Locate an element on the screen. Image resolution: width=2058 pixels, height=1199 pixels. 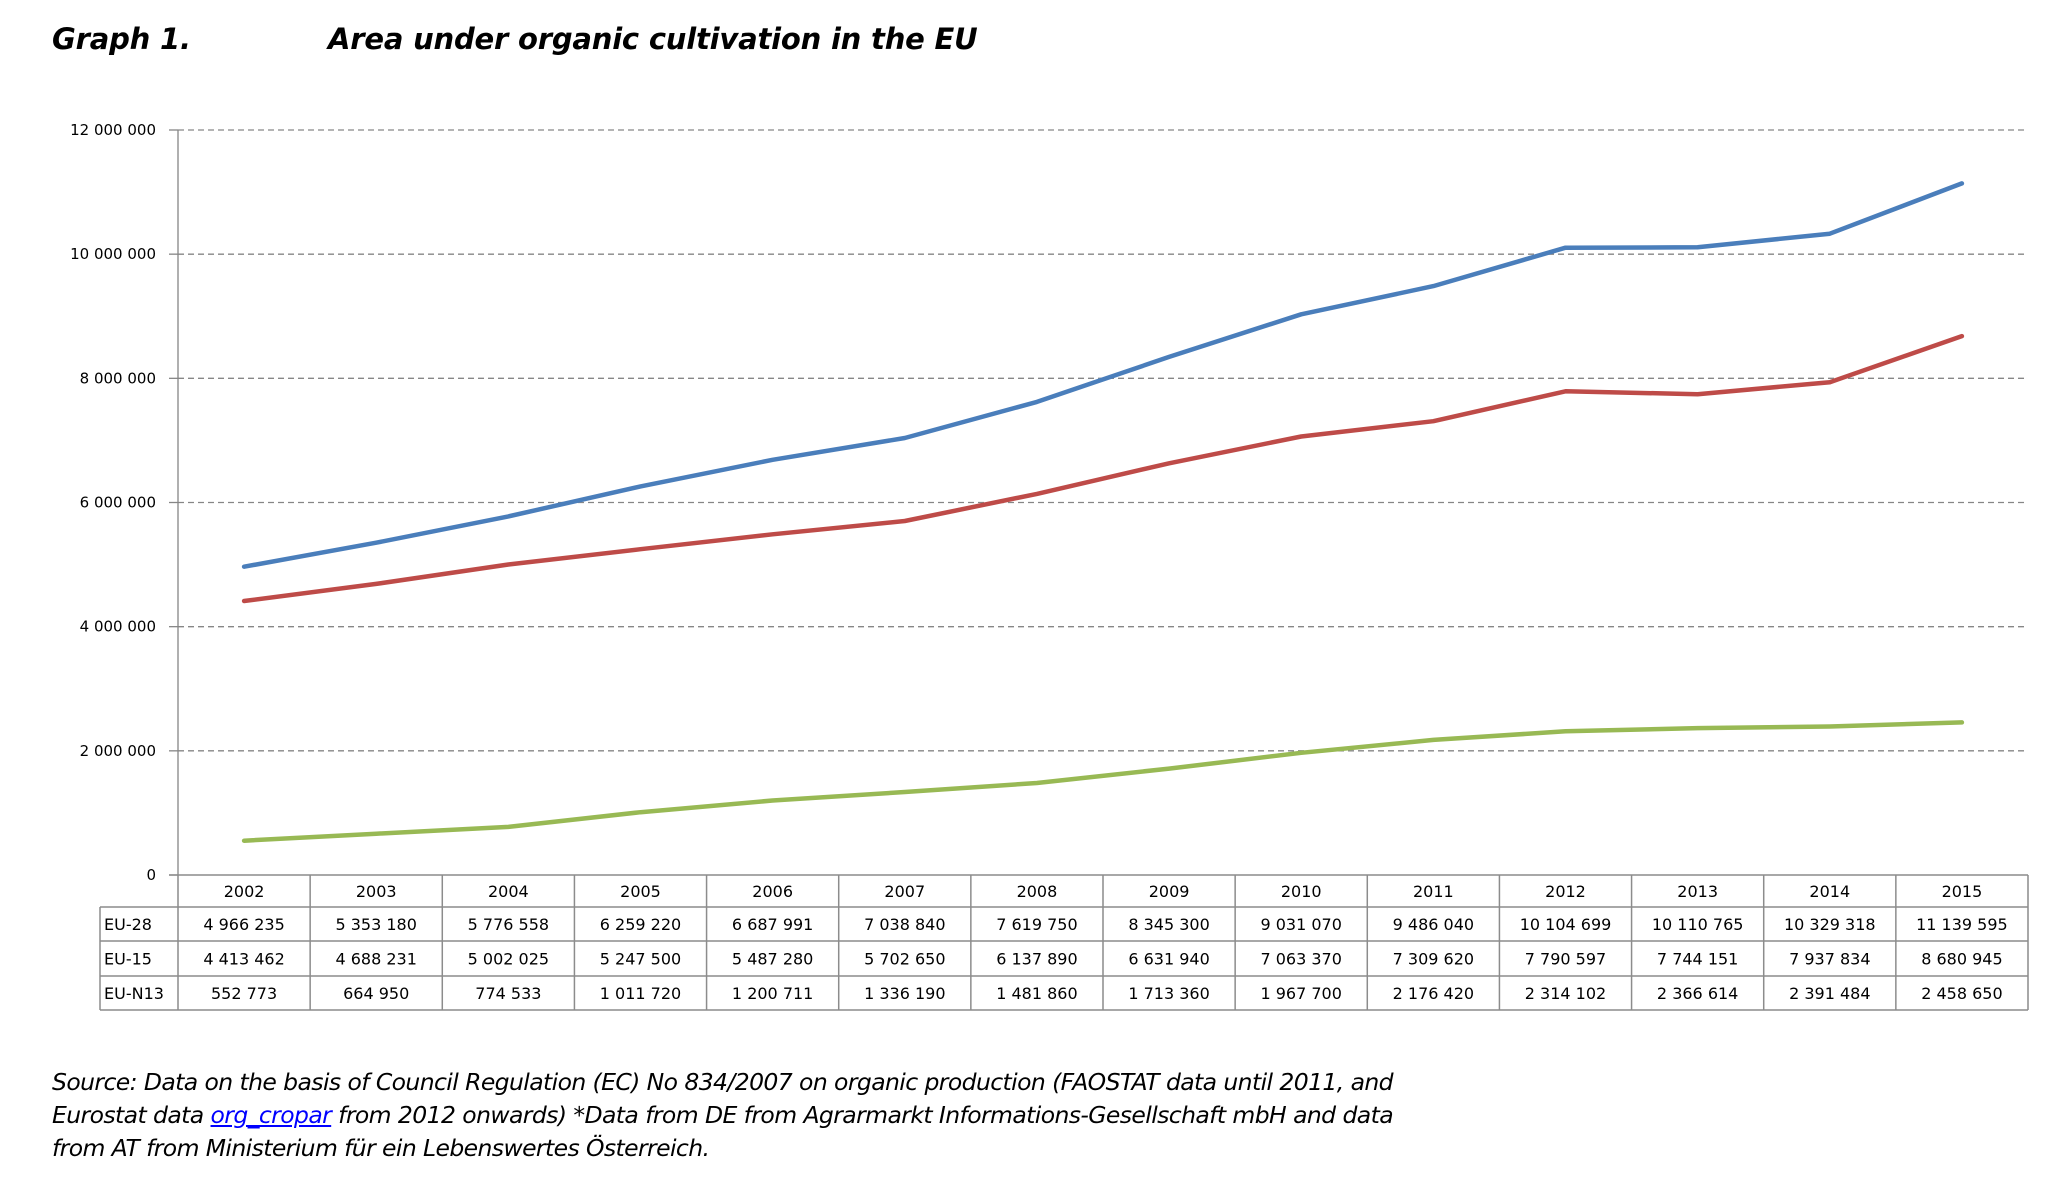
table-cell-value: 1 011 720 is located at coordinates (640, 993).